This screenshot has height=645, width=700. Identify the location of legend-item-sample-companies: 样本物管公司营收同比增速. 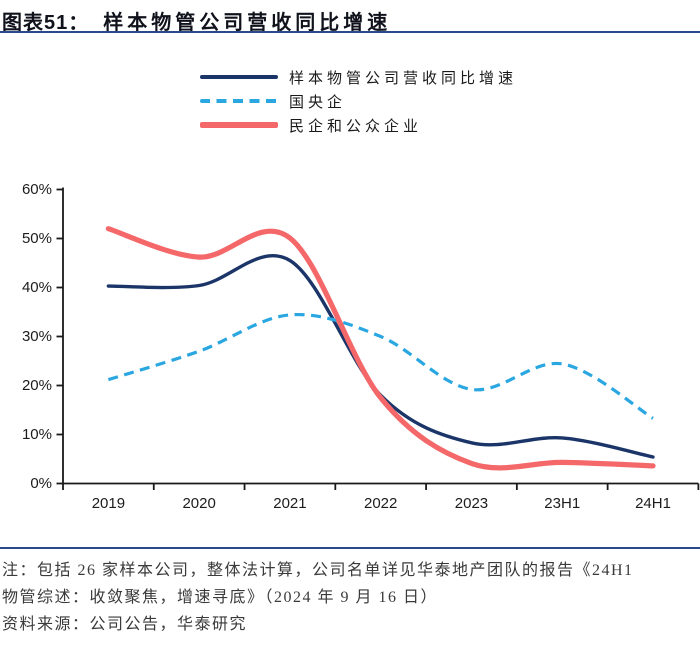
(358, 77).